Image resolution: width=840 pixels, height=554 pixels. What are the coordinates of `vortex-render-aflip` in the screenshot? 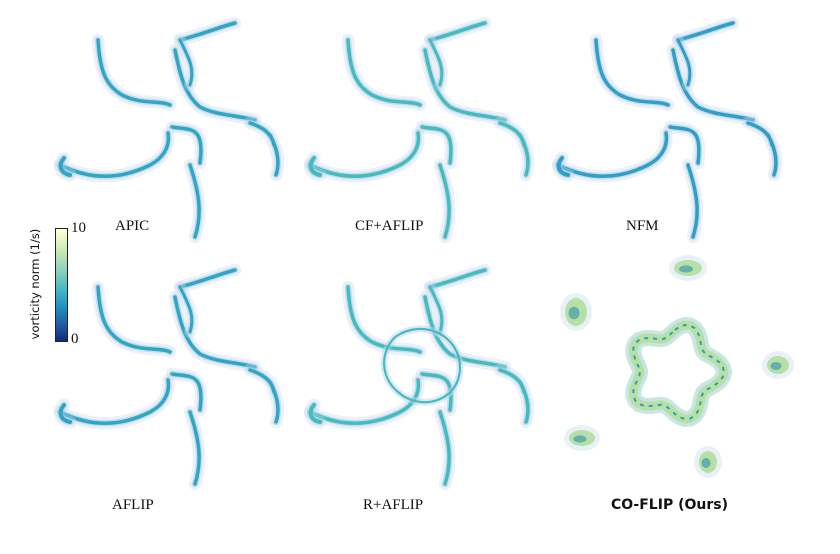 It's located at (169, 377).